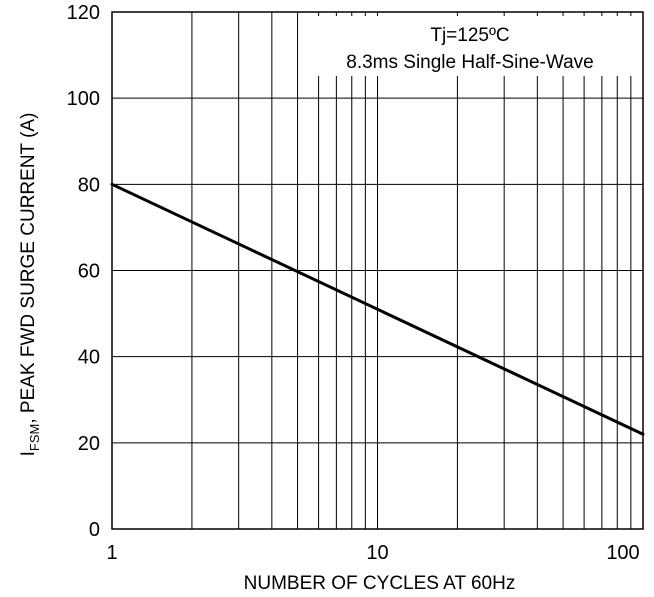 The image size is (654, 597). What do you see at coordinates (83, 99) in the screenshot?
I see `y-tick-label: 100` at bounding box center [83, 99].